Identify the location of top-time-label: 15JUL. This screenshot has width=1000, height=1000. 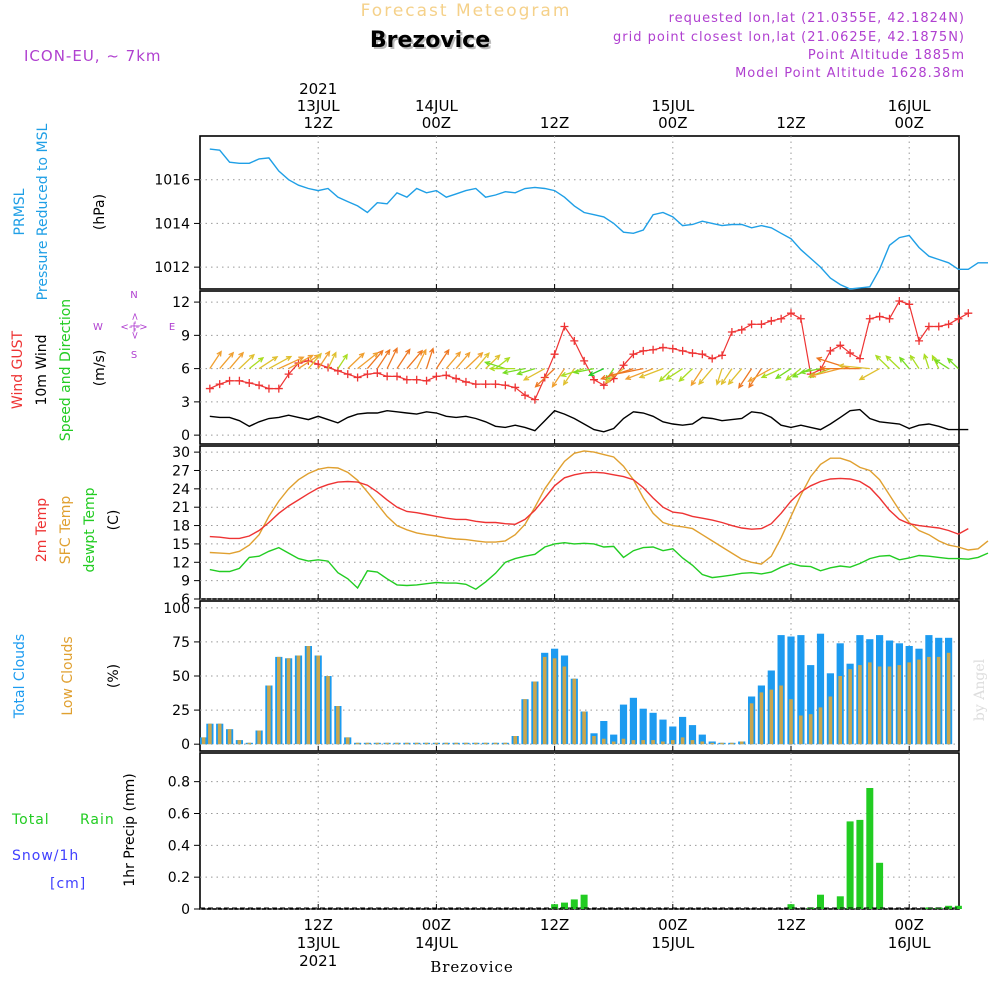
(672, 106).